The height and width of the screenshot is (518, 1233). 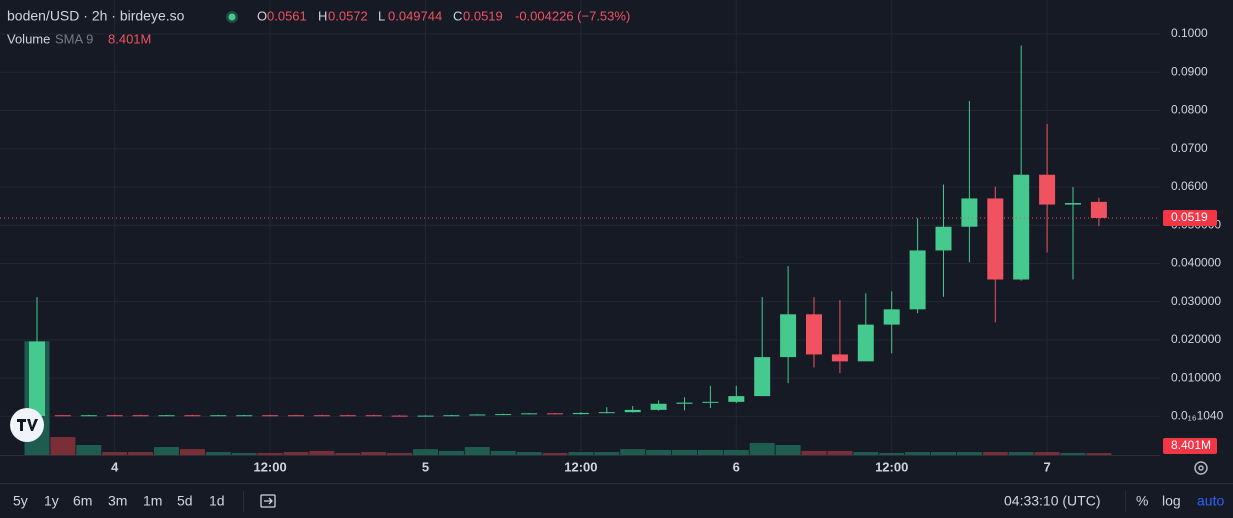 What do you see at coordinates (74, 38) in the screenshot?
I see `sma-label: SMA 9` at bounding box center [74, 38].